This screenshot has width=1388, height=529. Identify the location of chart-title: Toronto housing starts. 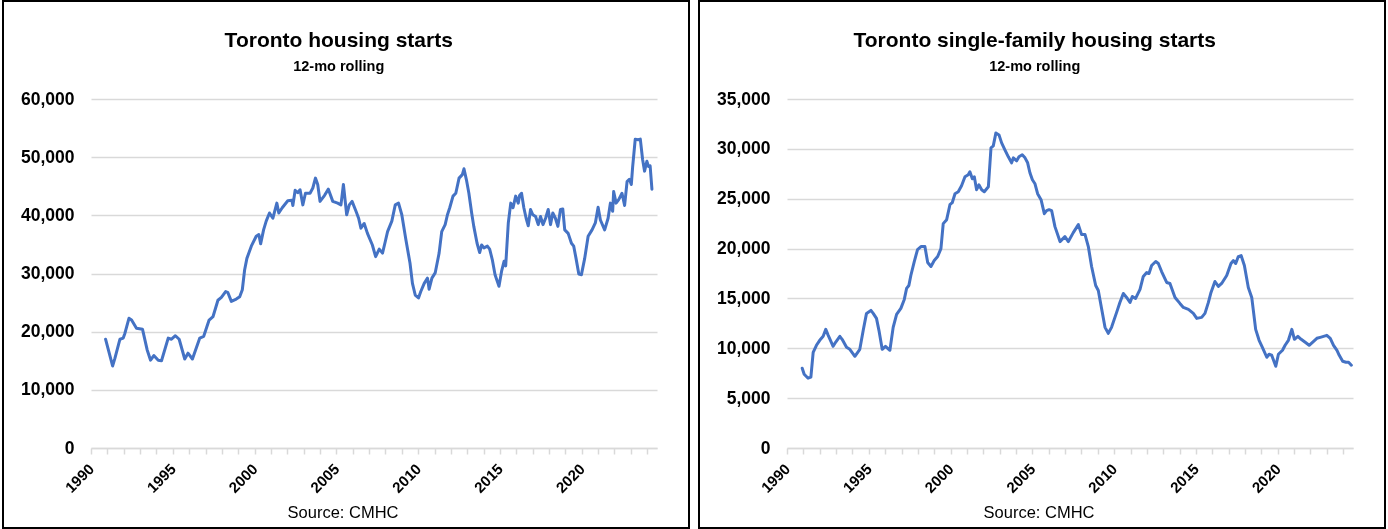
(338, 39).